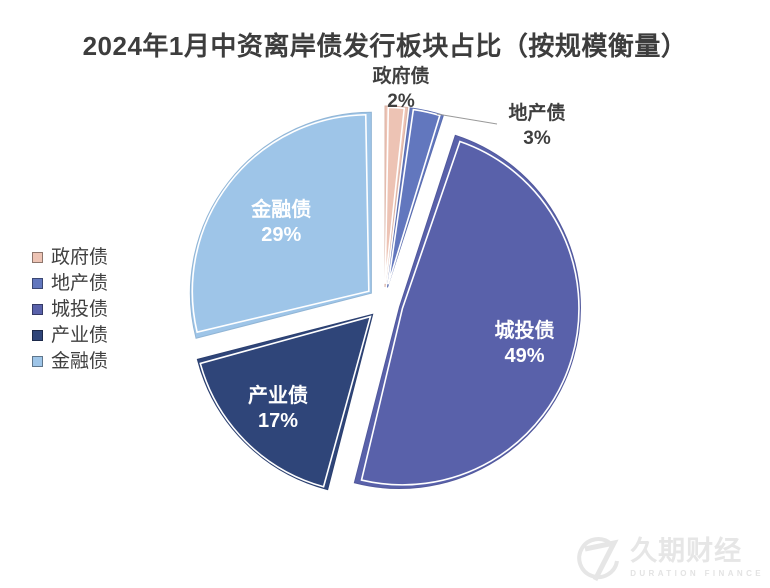  What do you see at coordinates (385, 46) in the screenshot?
I see `chart-title: 2024年1月中资离岸债发行板块占比（按规模衡量）` at bounding box center [385, 46].